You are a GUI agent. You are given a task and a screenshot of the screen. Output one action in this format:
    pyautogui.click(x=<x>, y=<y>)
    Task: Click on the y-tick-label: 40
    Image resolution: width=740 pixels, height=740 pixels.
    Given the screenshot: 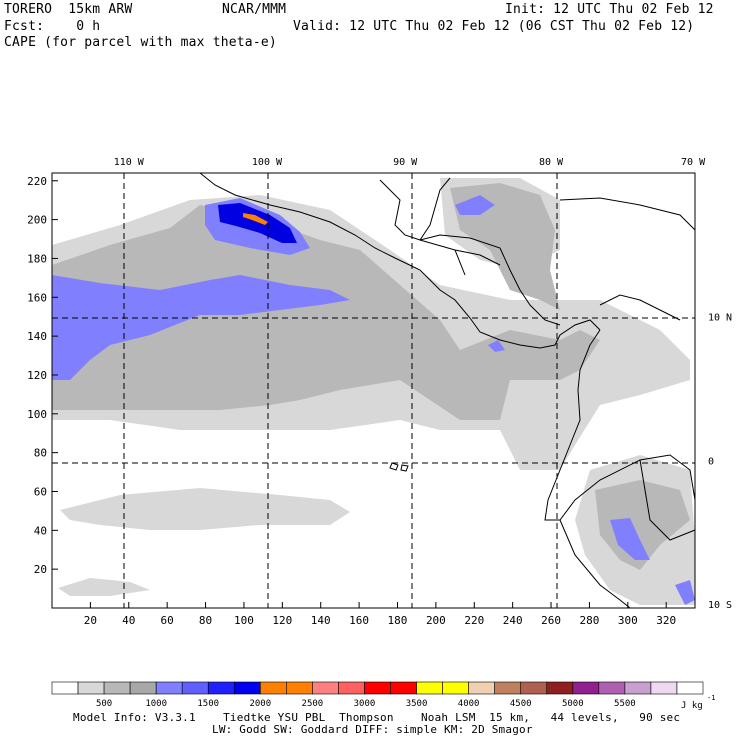 What is the action you would take?
    pyautogui.click(x=40, y=530)
    